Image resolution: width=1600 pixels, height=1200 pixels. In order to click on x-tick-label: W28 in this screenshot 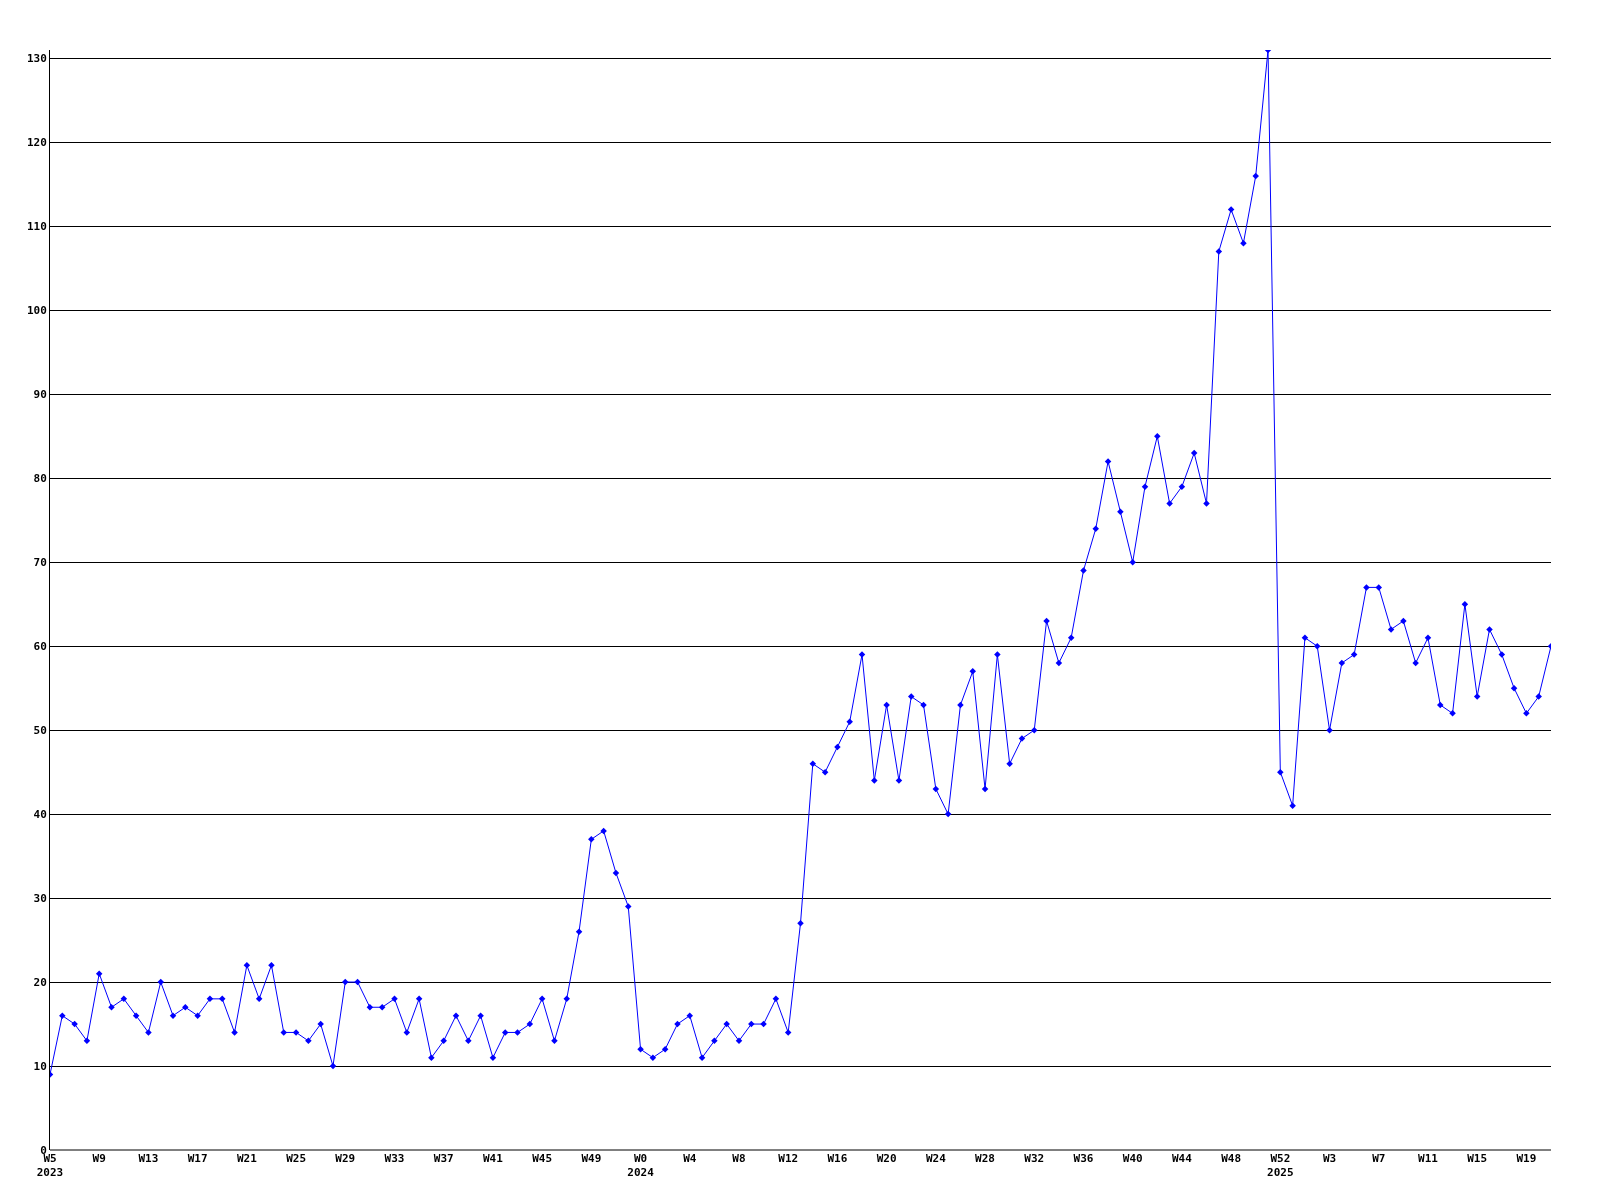, I will do `click(985, 1158)`.